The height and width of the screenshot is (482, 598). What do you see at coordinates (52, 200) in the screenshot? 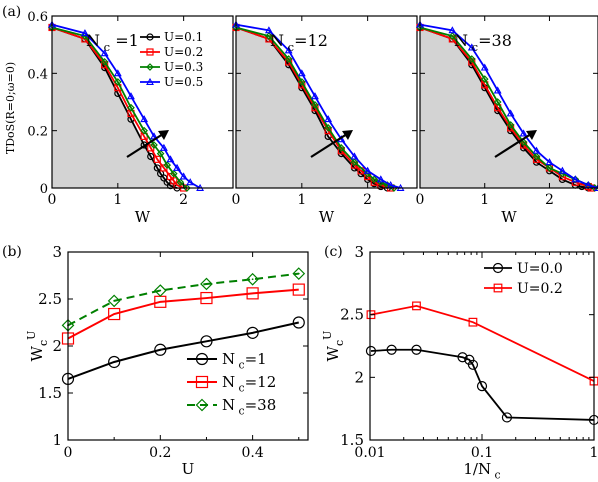
I see `x-tick-label: 0` at bounding box center [52, 200].